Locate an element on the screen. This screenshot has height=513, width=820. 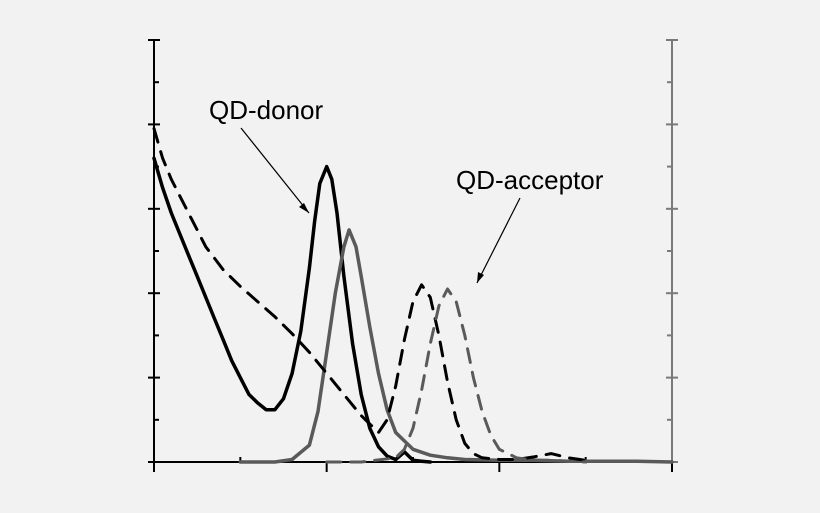
annotation-qd-donor-pointer is located at coordinates (275, 170).